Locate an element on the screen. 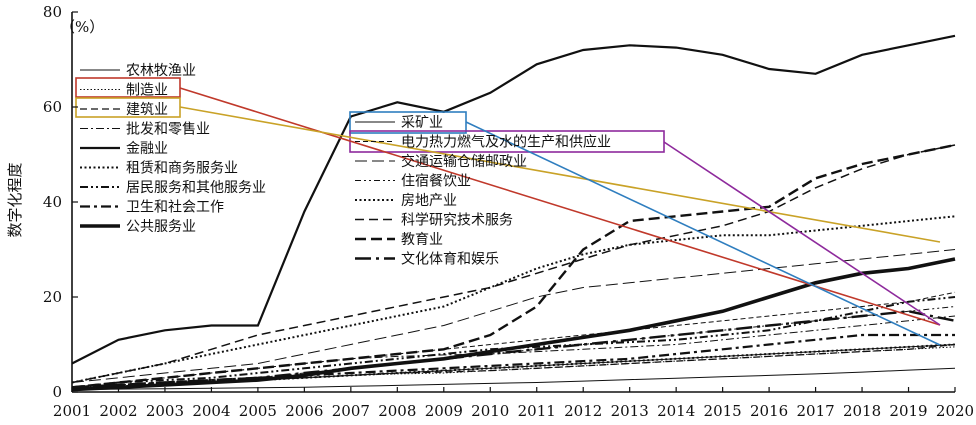 The width and height of the screenshot is (976, 425). legend-label-3: 批发和零售业 is located at coordinates (168, 130).